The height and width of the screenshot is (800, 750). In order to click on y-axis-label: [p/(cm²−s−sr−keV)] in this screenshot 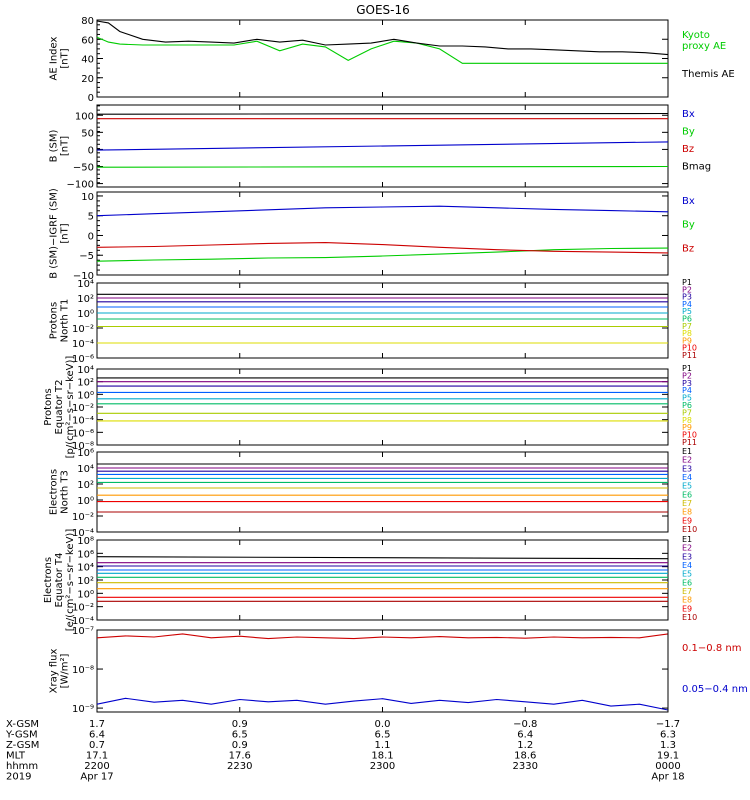, I will do `click(70, 407)`.